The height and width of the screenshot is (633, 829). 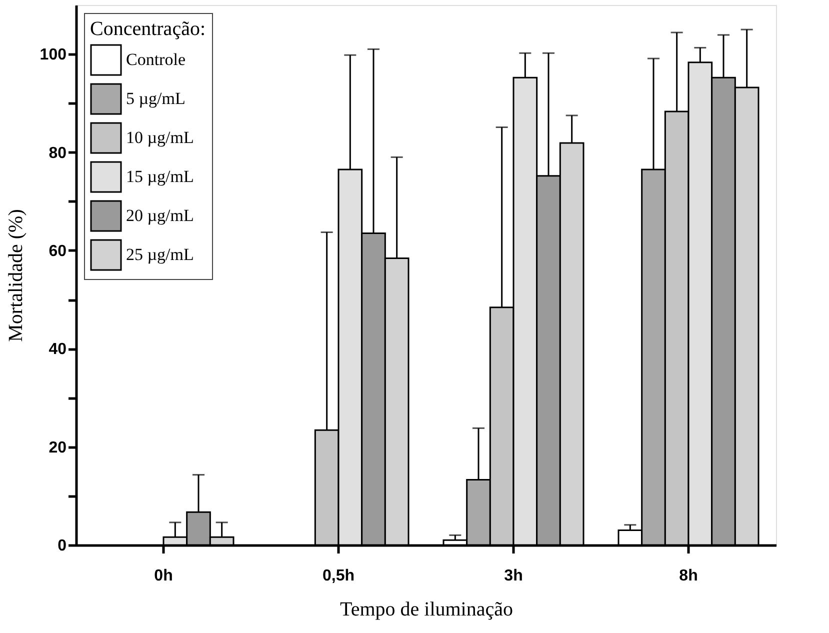 I want to click on x-axis-title: Tempo de iluminação, so click(x=426, y=609).